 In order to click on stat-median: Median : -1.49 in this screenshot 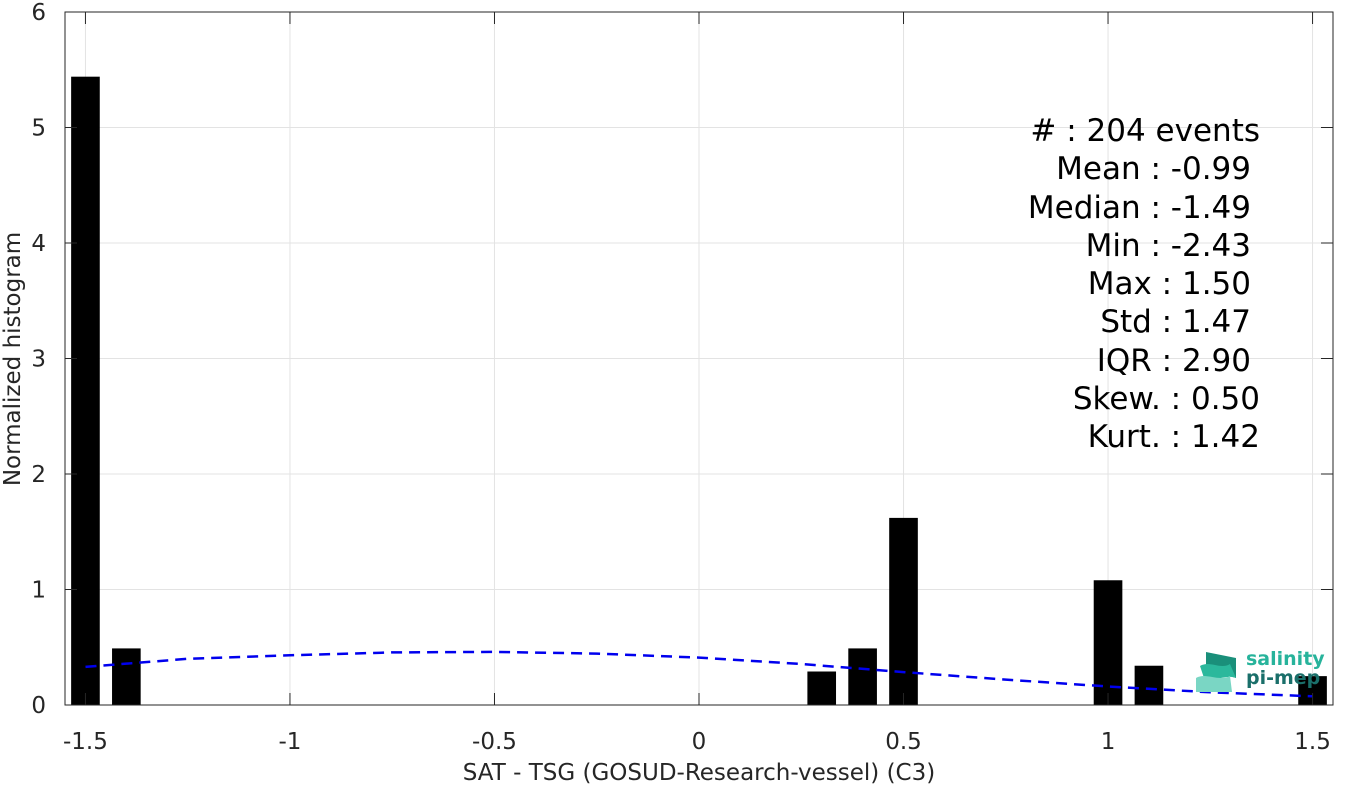, I will do `click(1139, 207)`.